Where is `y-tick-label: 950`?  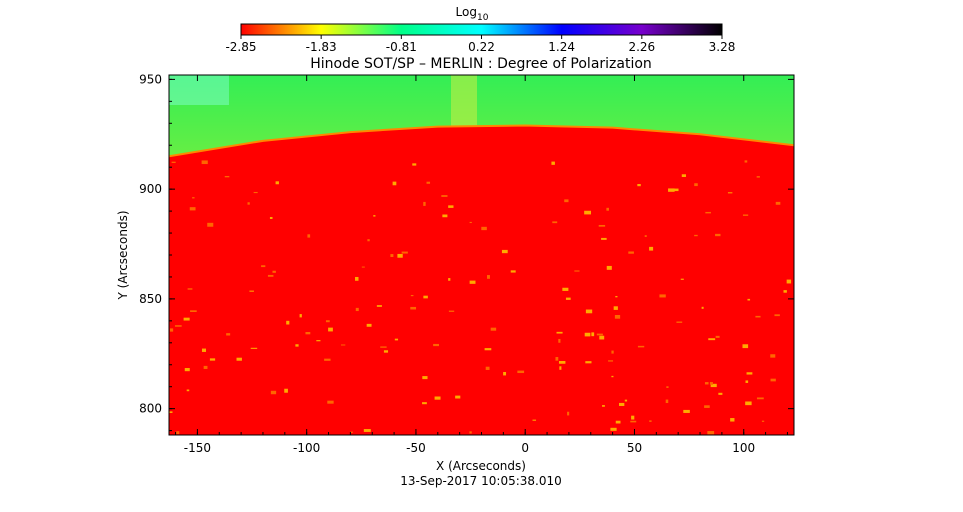
y-tick-label: 950 is located at coordinates (150, 79).